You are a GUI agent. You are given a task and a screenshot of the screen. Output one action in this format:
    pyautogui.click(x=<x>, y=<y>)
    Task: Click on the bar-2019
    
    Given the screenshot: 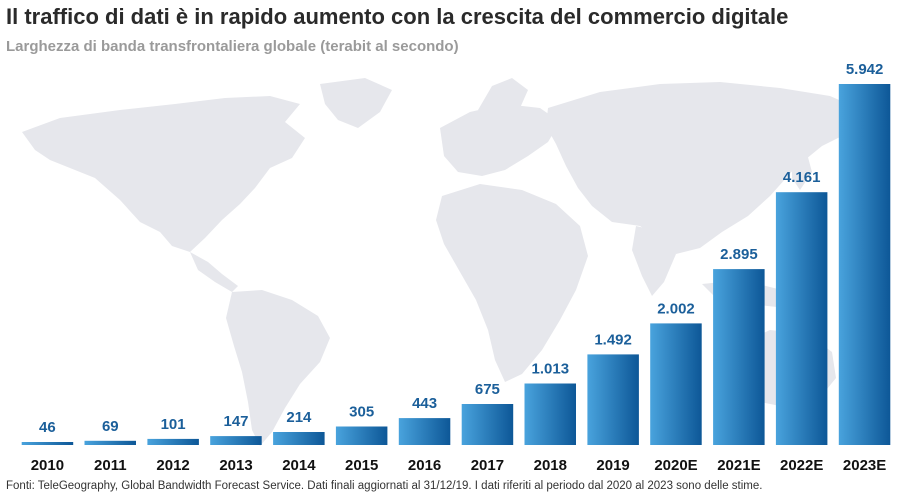 What is the action you would take?
    pyautogui.click(x=613, y=399)
    